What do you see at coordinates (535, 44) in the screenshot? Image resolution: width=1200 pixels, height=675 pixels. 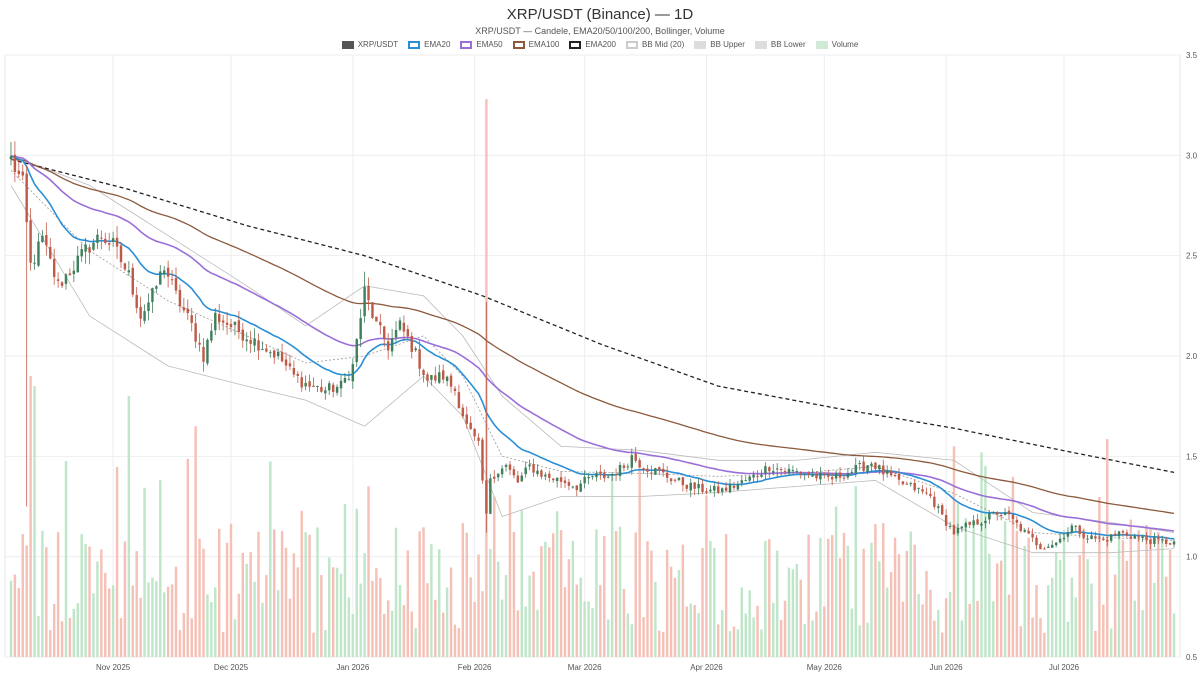 I see `legend-entry: EMA100` at bounding box center [535, 44].